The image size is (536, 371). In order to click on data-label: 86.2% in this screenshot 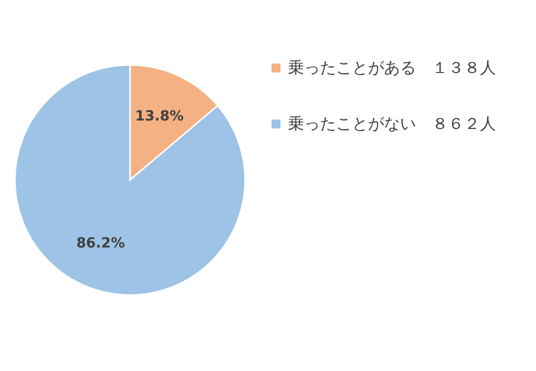, I will do `click(100, 244)`.